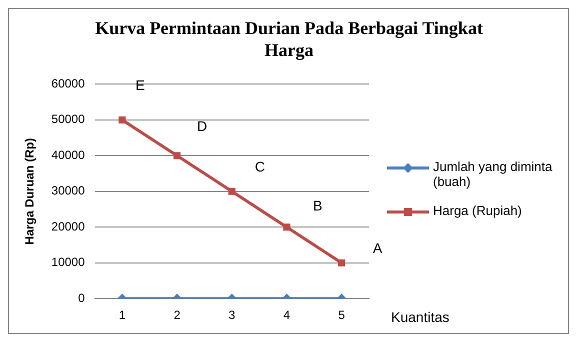 This screenshot has width=577, height=342. What do you see at coordinates (289, 39) in the screenshot?
I see `chart-title: Kurva Permintaan Durian Pada Berbagai Tingkat Harga` at bounding box center [289, 39].